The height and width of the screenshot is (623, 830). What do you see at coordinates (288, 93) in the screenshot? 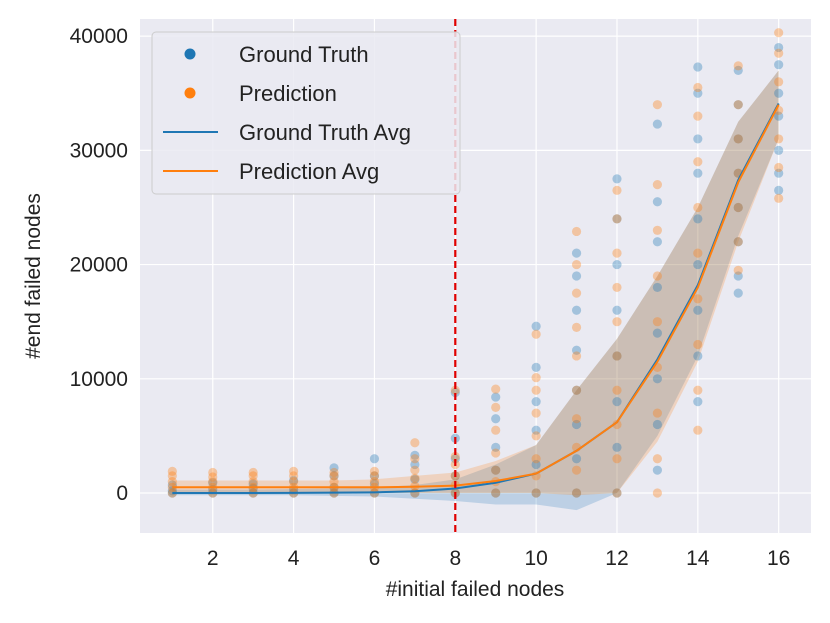
I see `legend-prediction-label: Prediction` at bounding box center [288, 93].